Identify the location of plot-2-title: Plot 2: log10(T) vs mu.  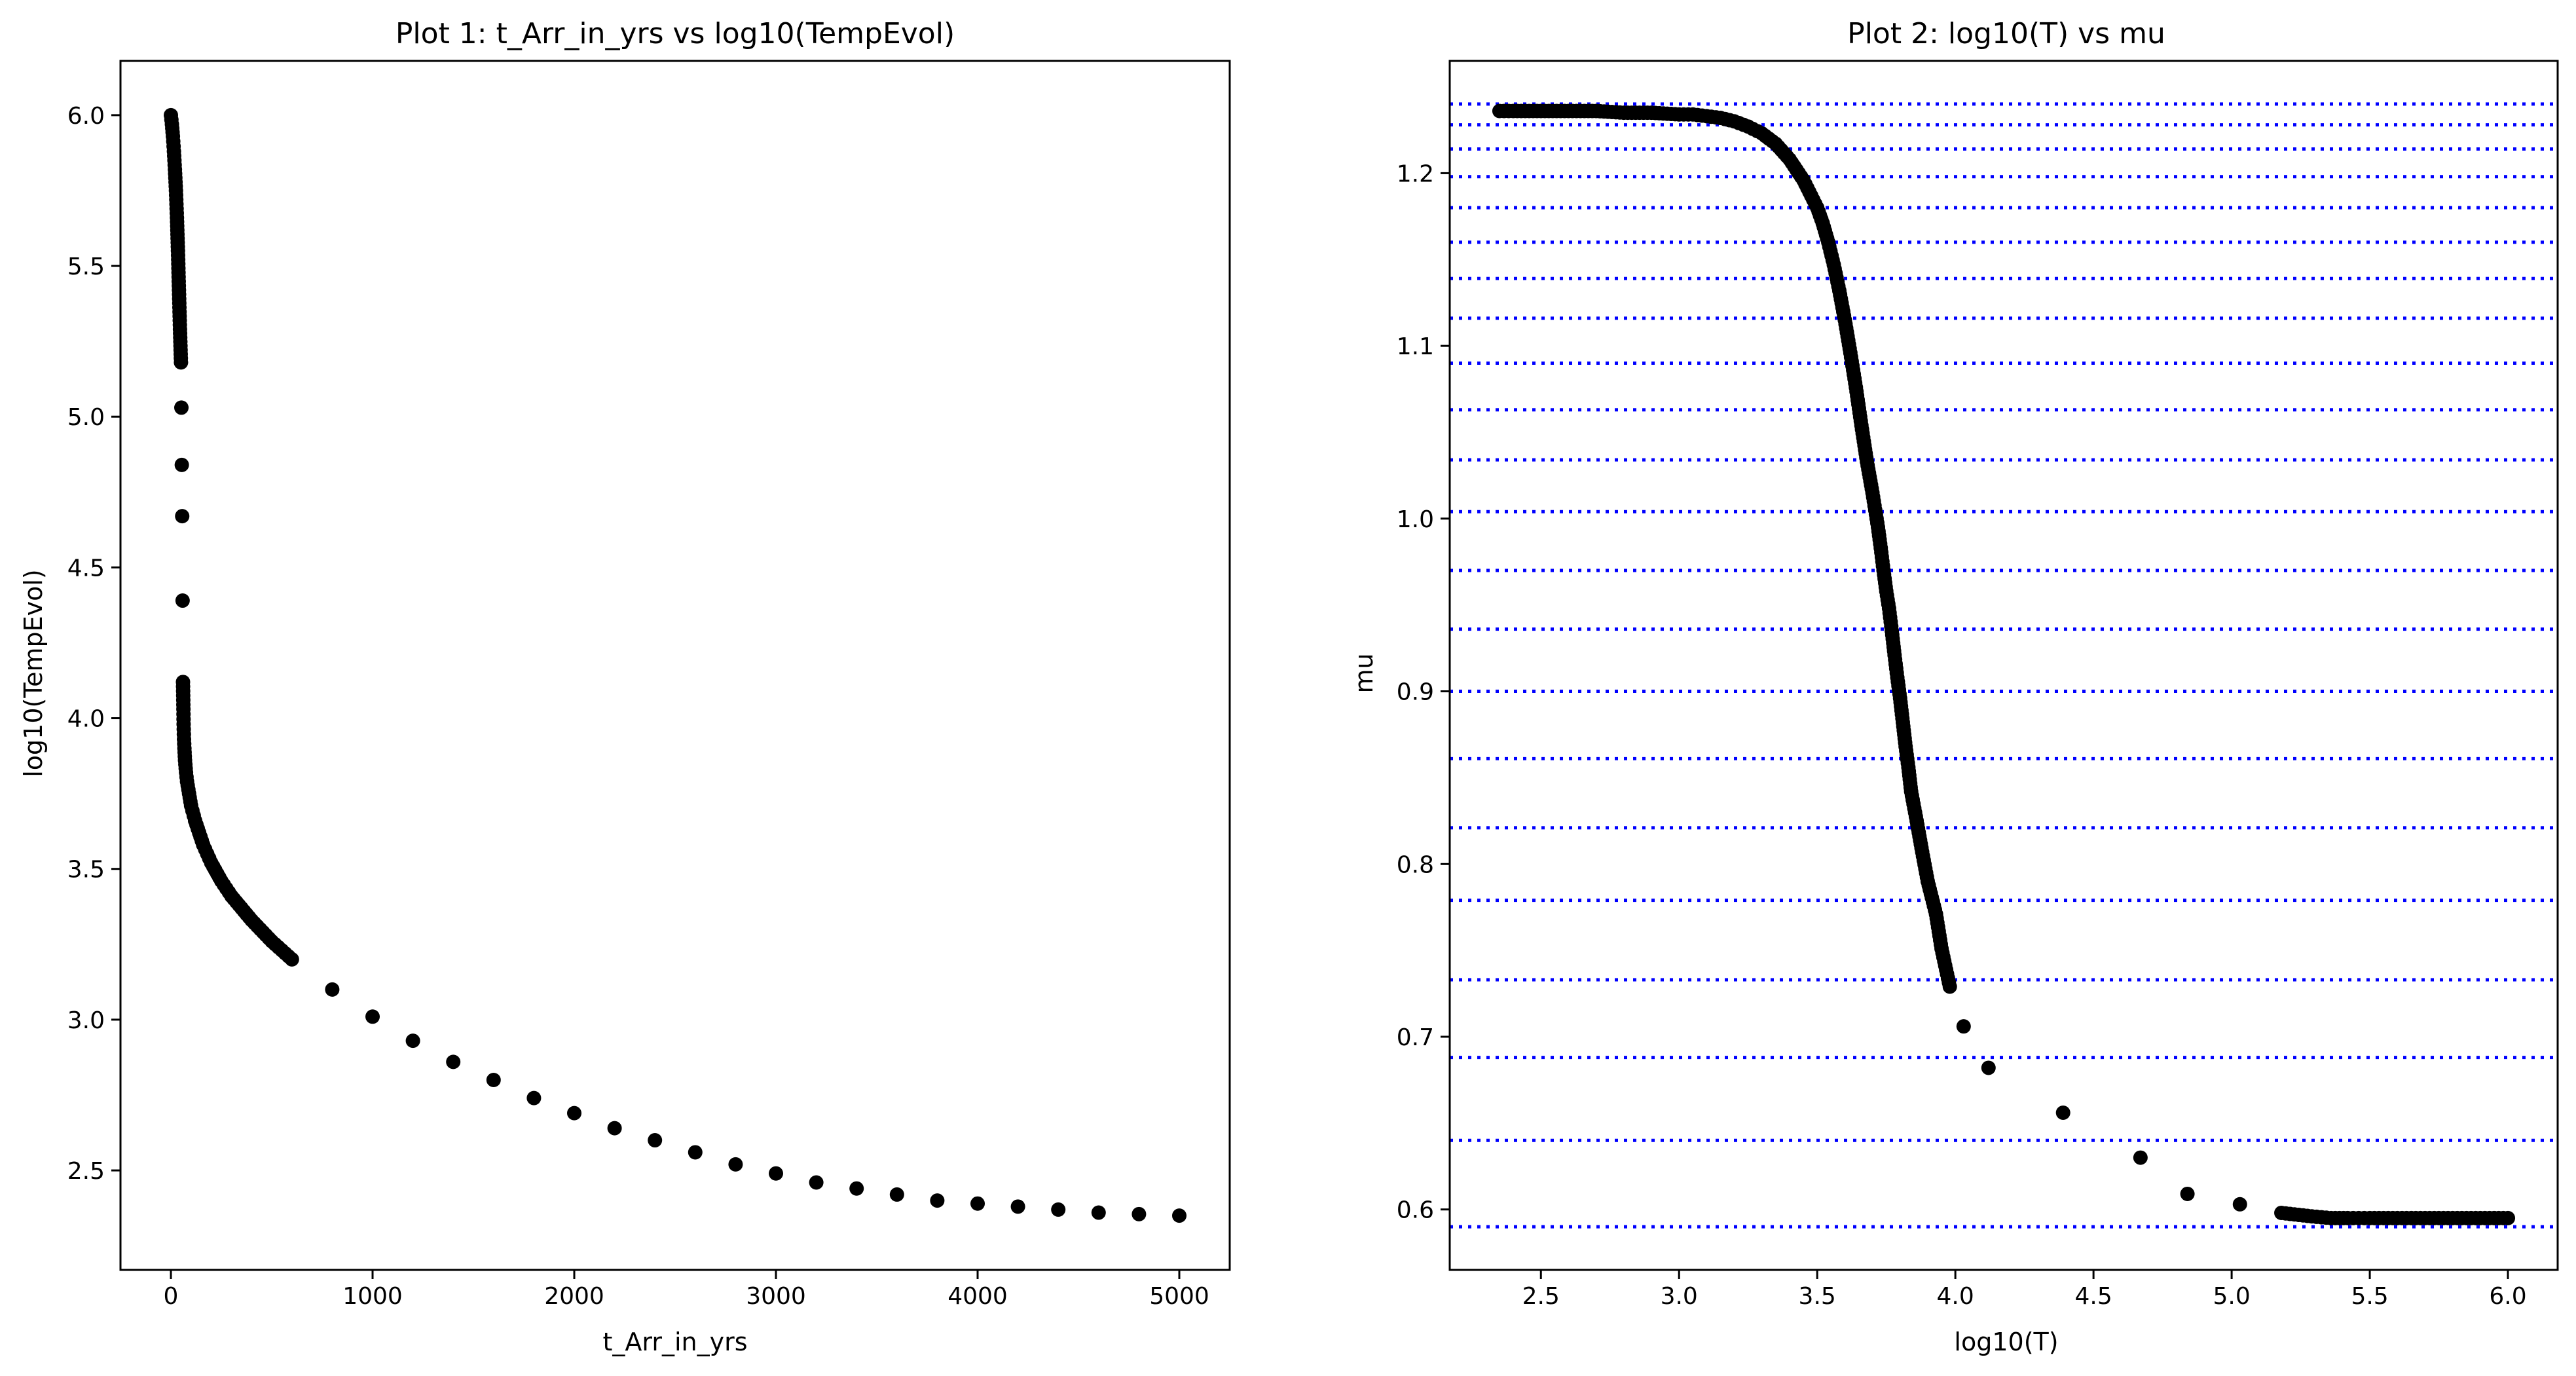
(2006, 33).